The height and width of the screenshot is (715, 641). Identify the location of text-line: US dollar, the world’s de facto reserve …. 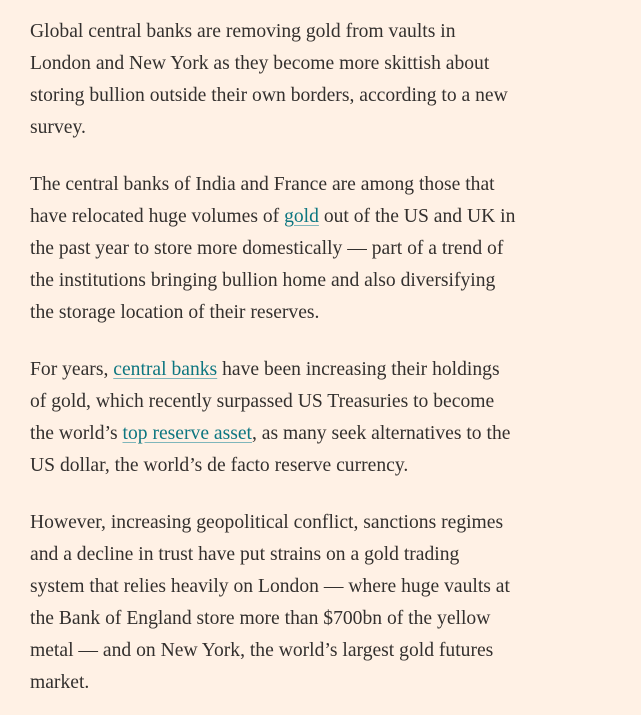
(335, 466).